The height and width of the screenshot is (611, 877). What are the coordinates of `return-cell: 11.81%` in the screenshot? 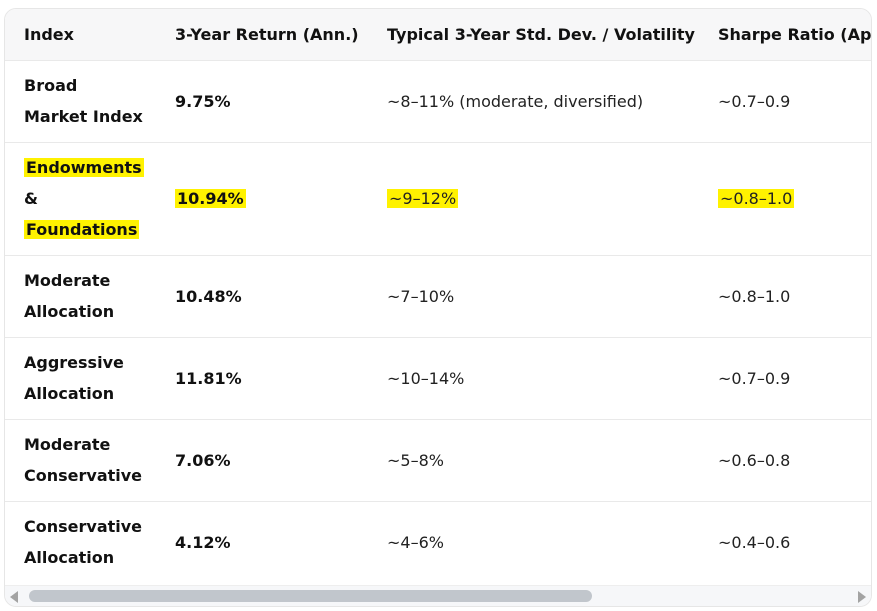 It's located at (262, 377).